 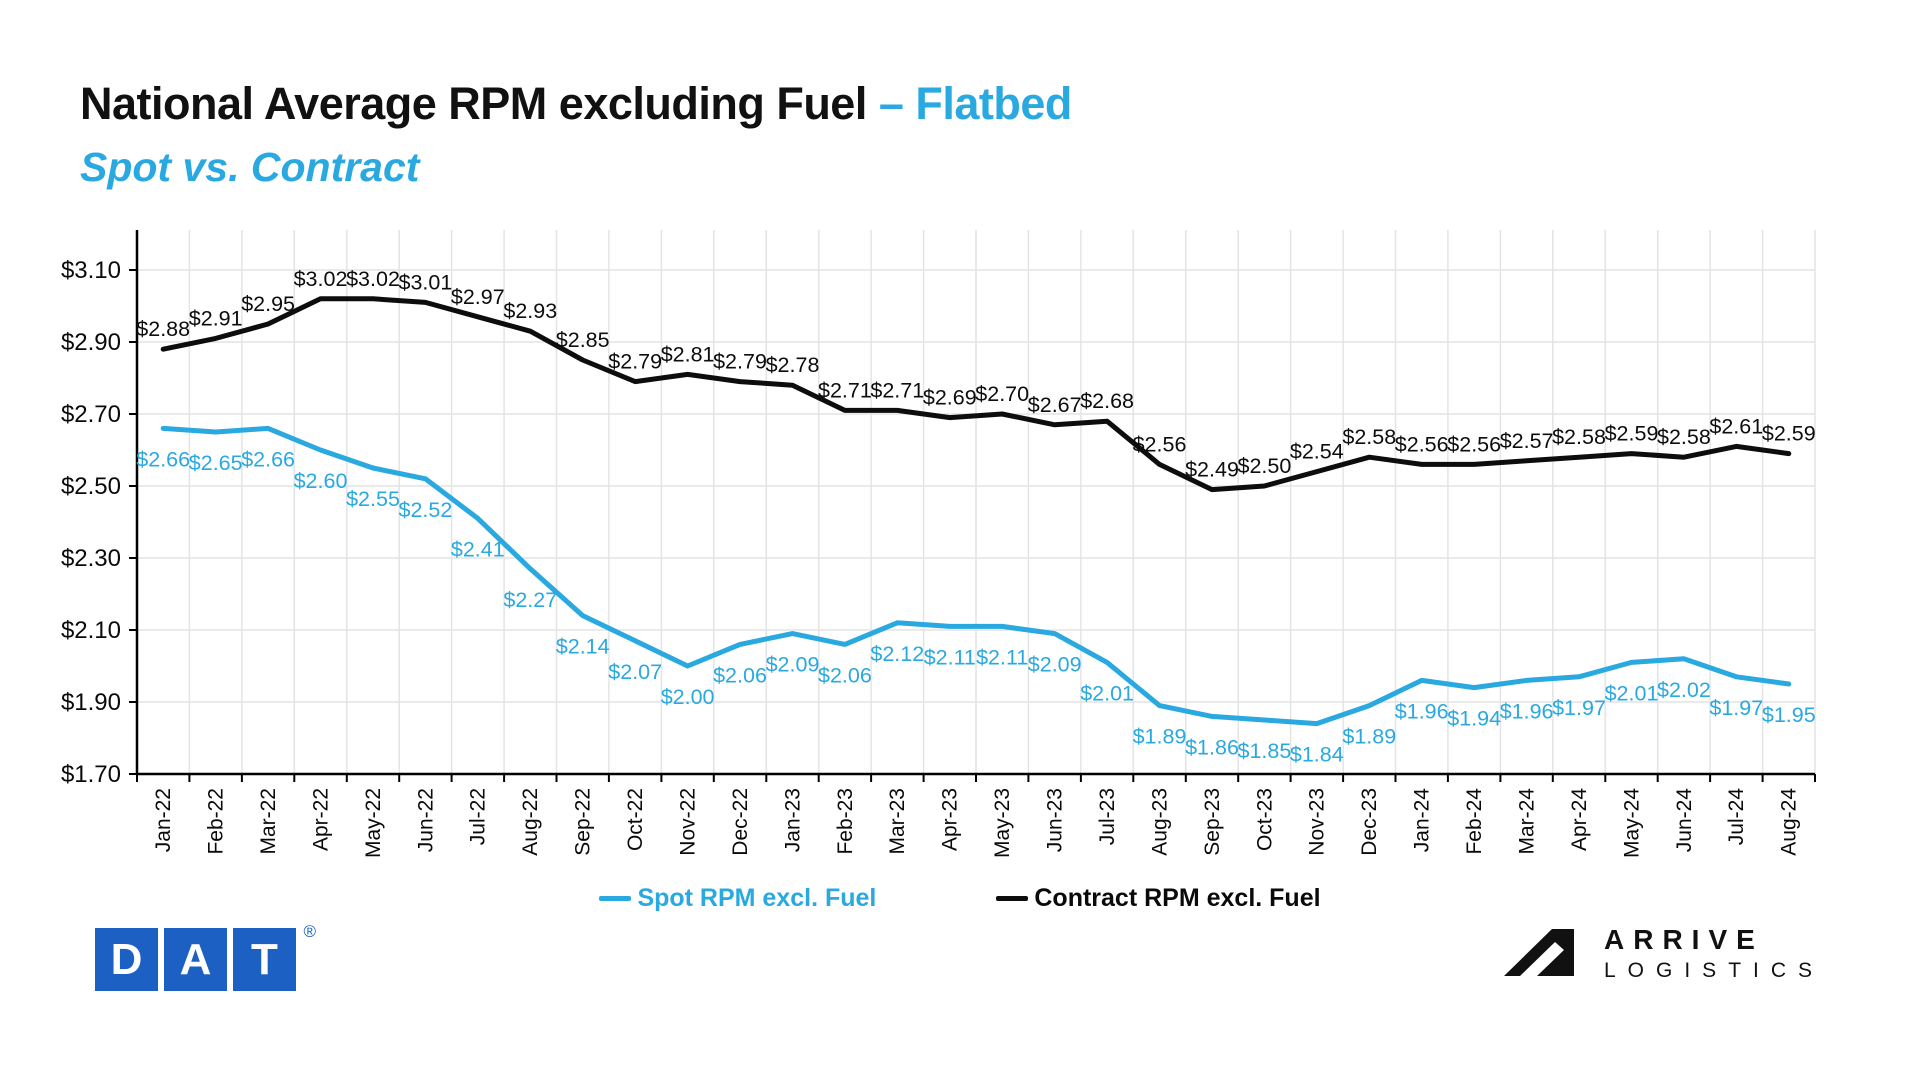 I want to click on arrive-logo-text: ARRIVE LOGISTICS, so click(x=1714, y=953).